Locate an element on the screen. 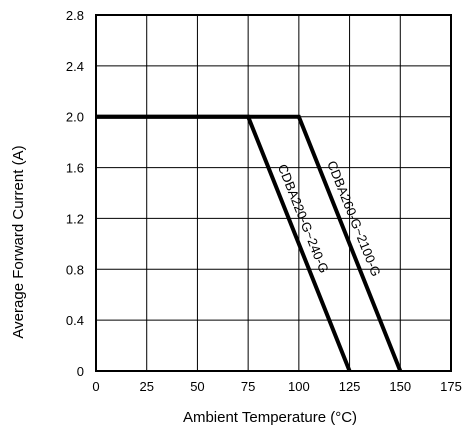 The image size is (465, 432). y-tick-label: 2.8 is located at coordinates (75, 15).